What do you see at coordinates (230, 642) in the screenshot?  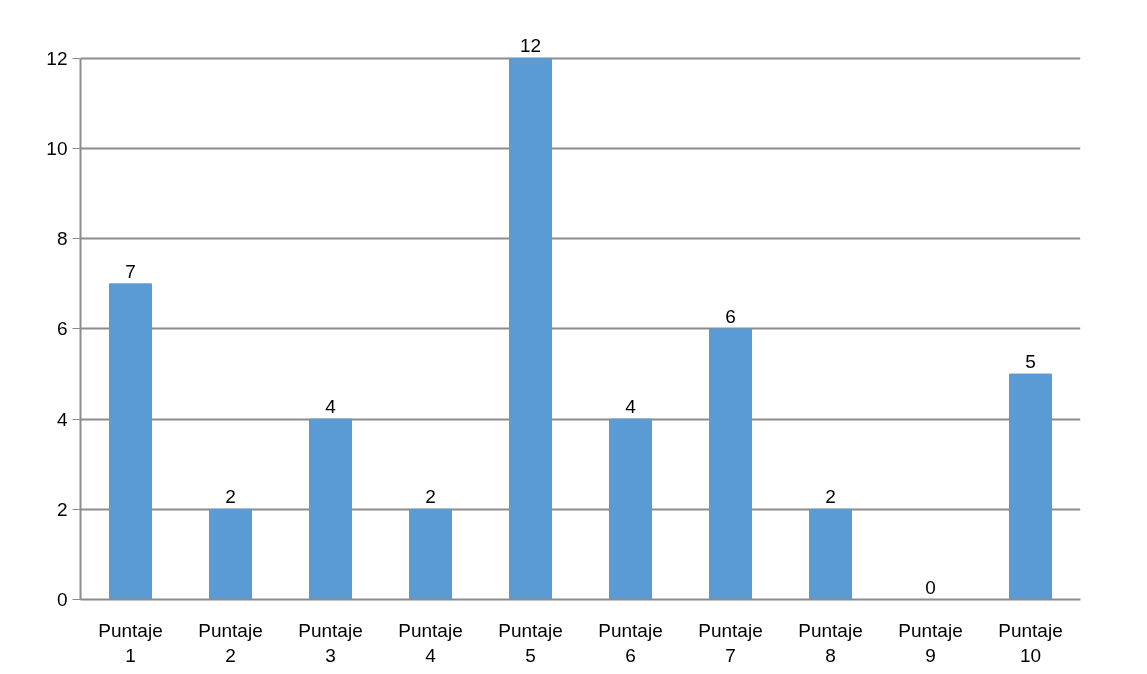 I see `x-tick-label: Puntaje 2` at bounding box center [230, 642].